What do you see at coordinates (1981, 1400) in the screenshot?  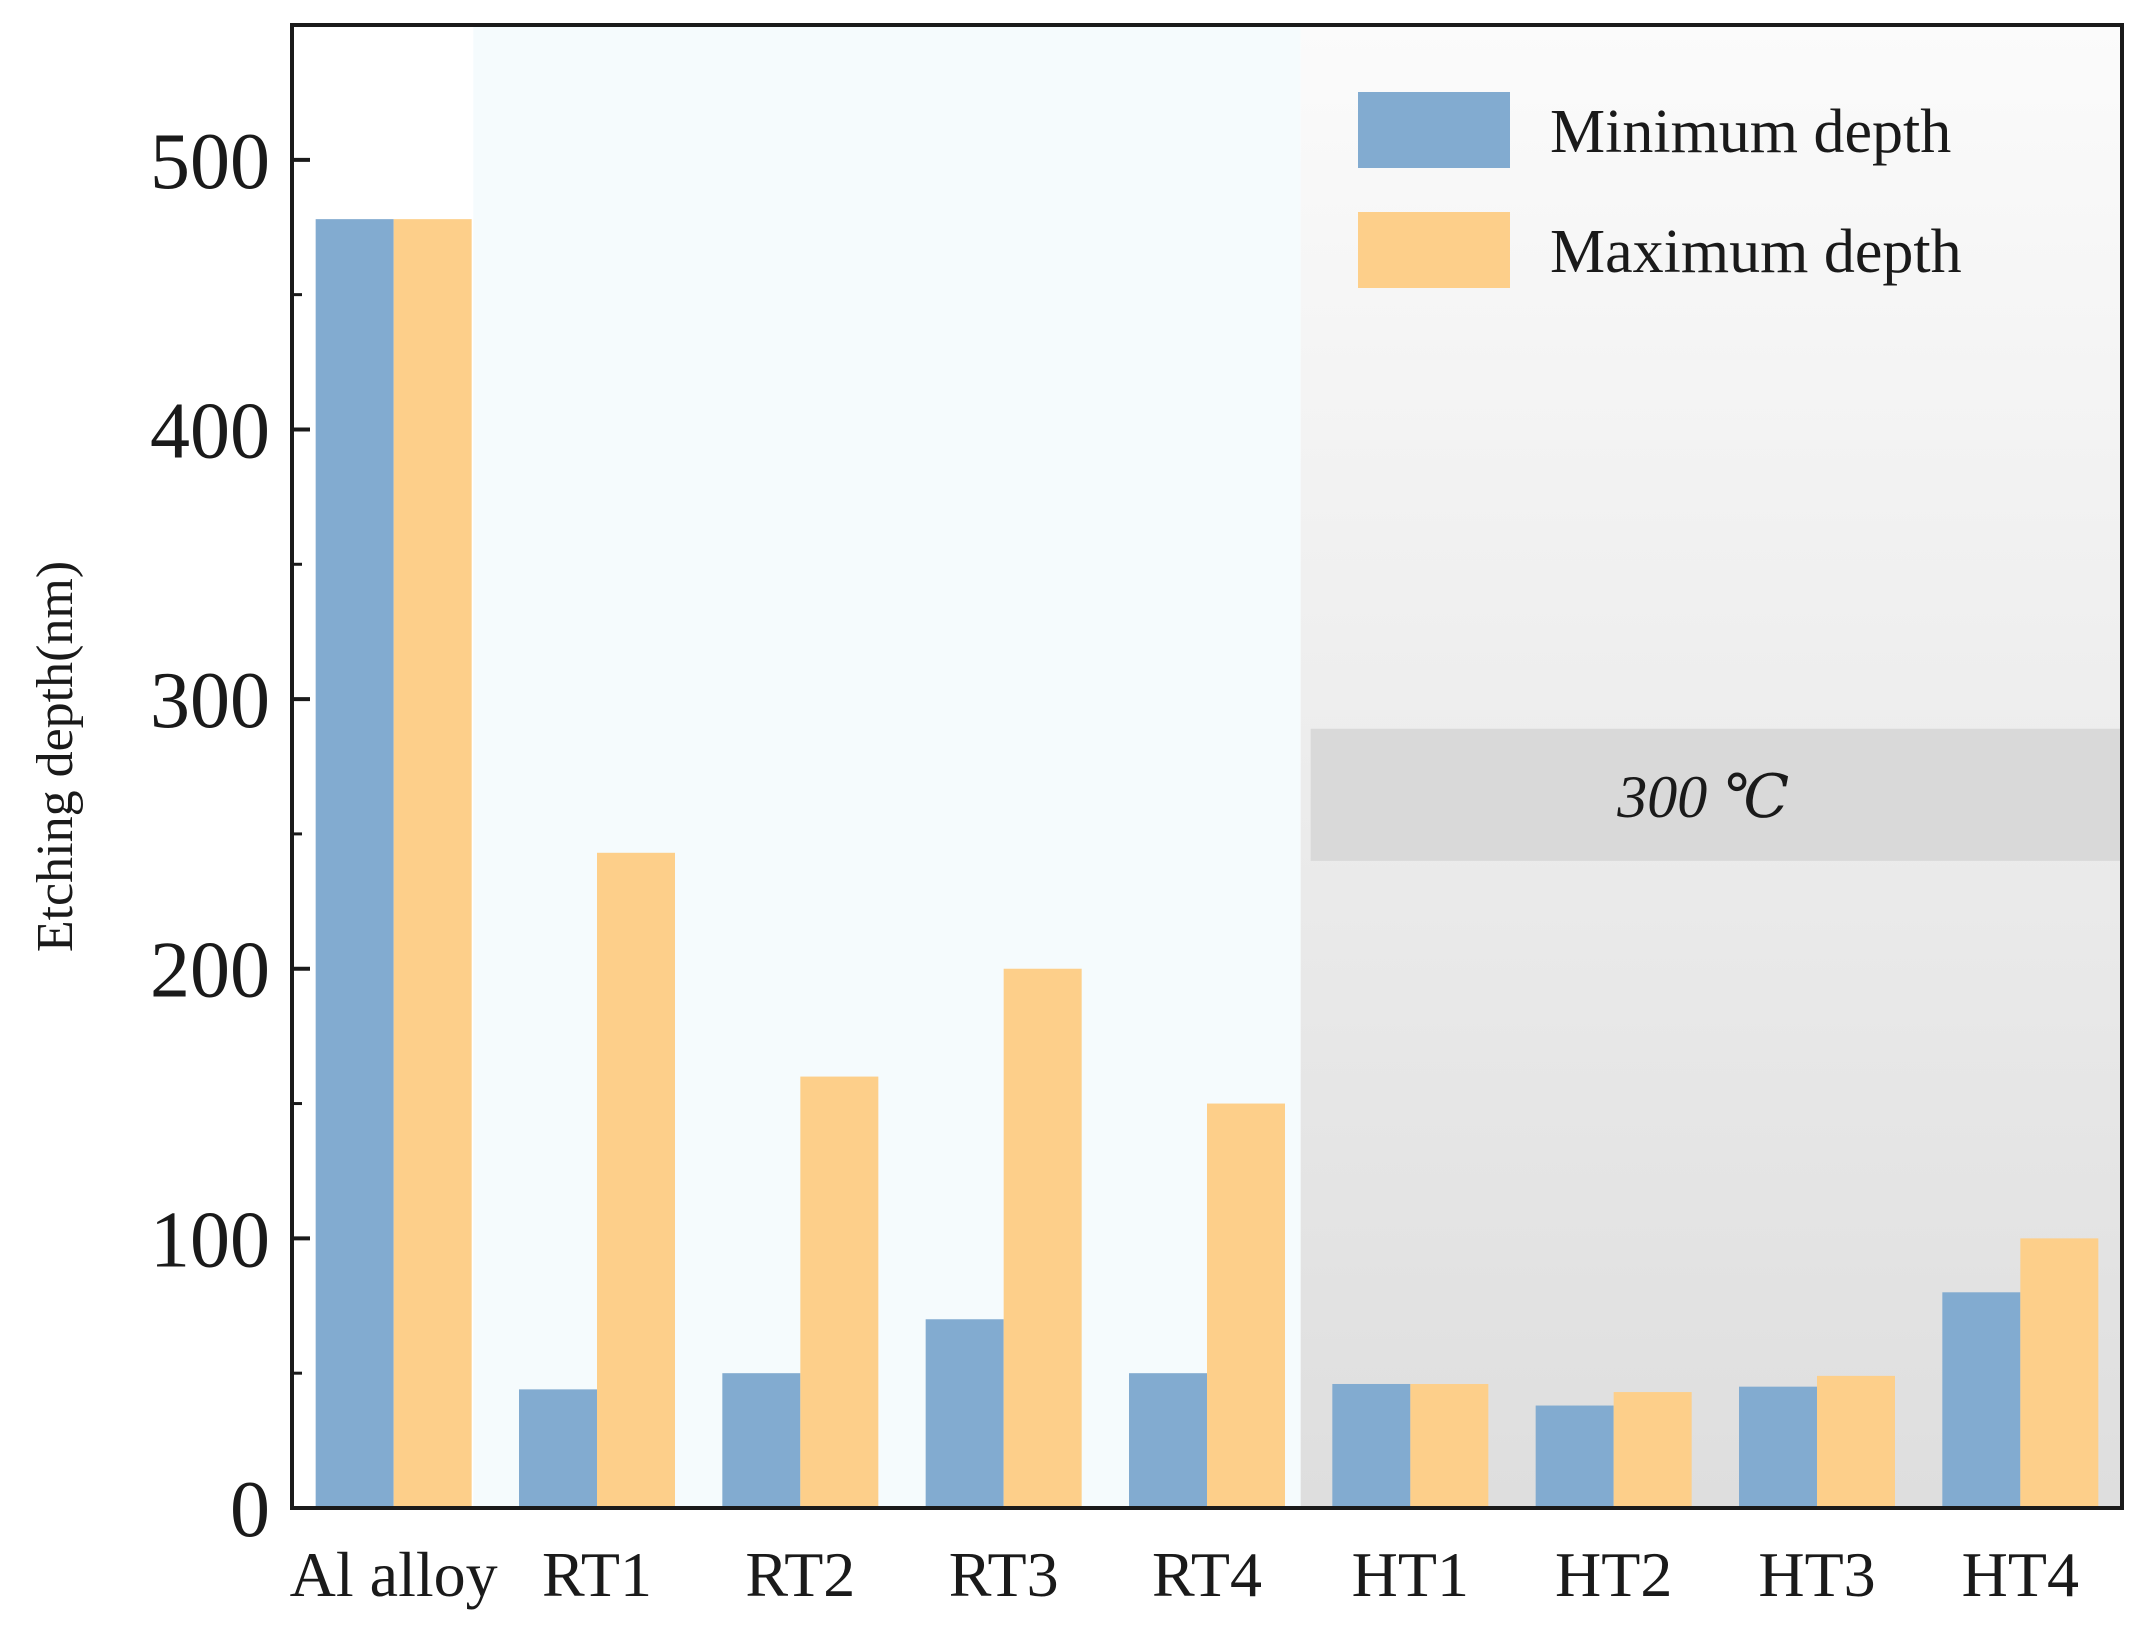 I see `bar-minimum-ht4` at bounding box center [1981, 1400].